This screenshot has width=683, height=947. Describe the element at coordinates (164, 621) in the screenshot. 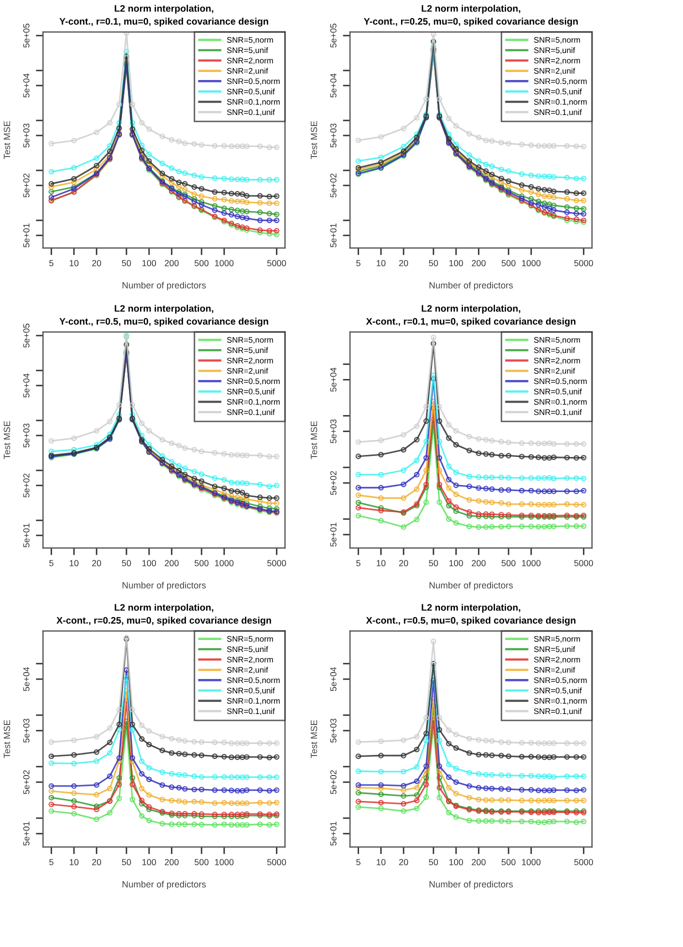

I see `chart-subtitle: X-cont., r=0.25, mu=0, spiked covariance design` at that location.